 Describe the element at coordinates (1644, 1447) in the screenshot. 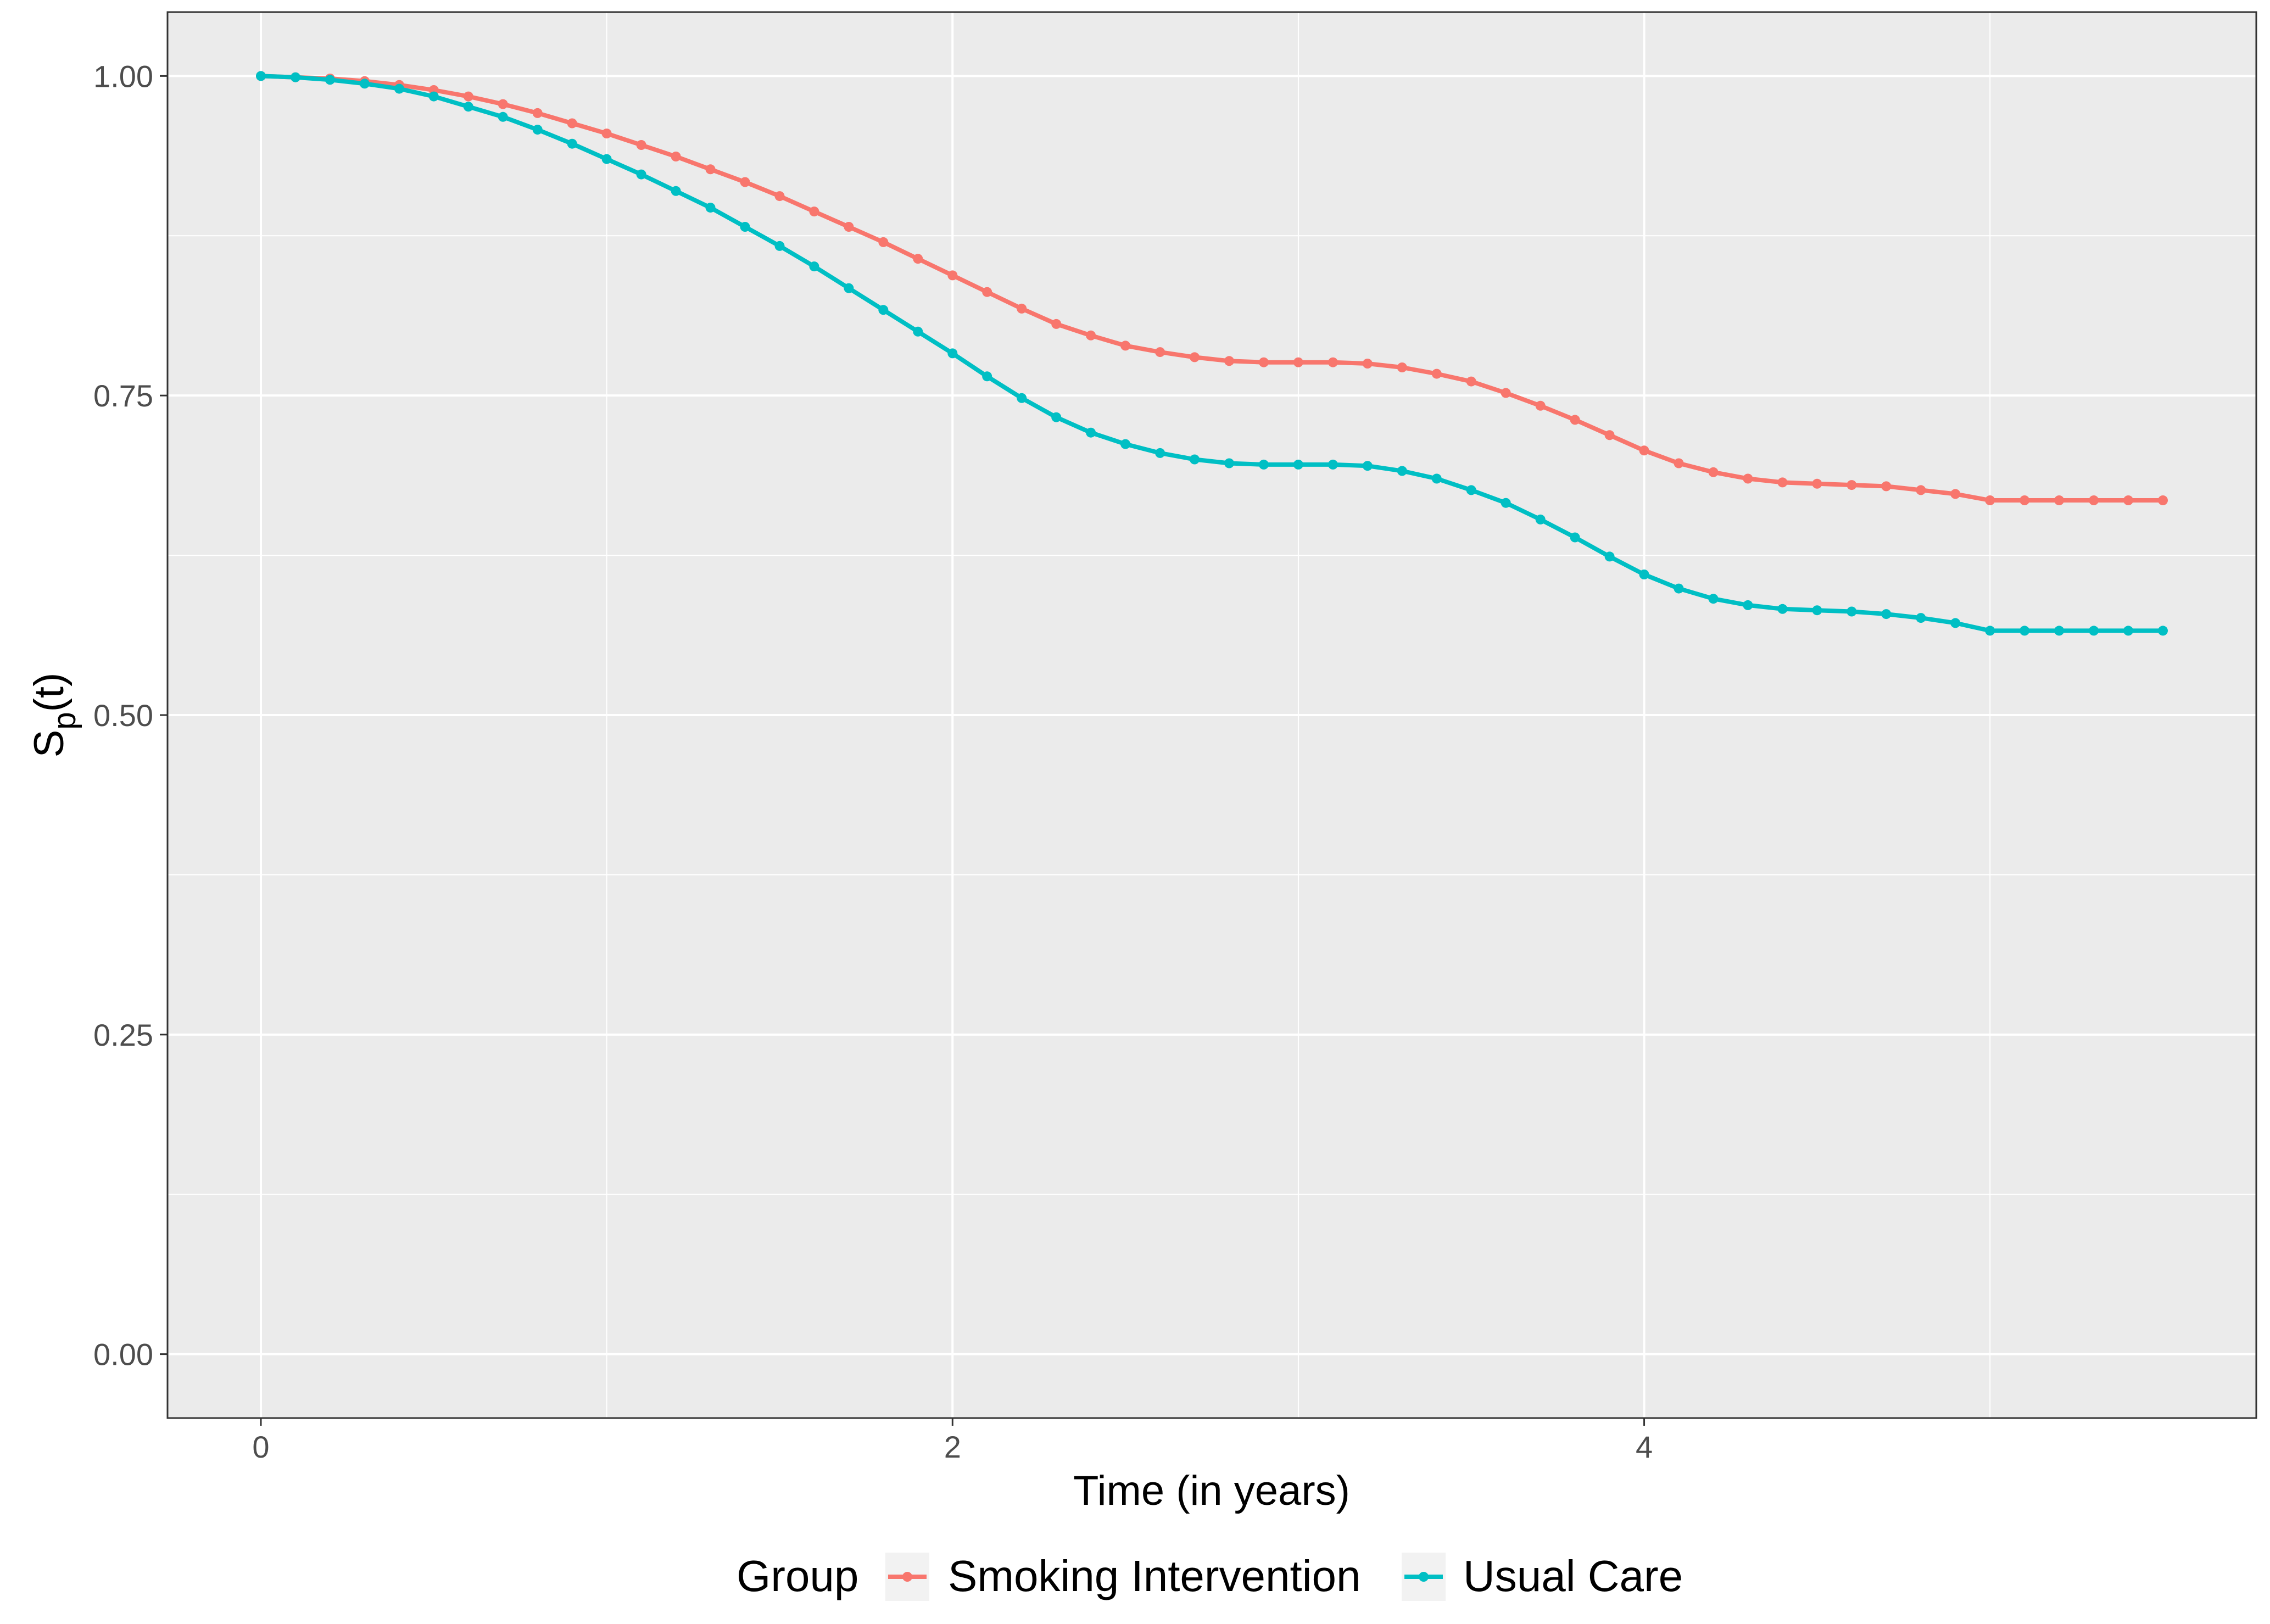

I see `x-tick-label: 4` at that location.